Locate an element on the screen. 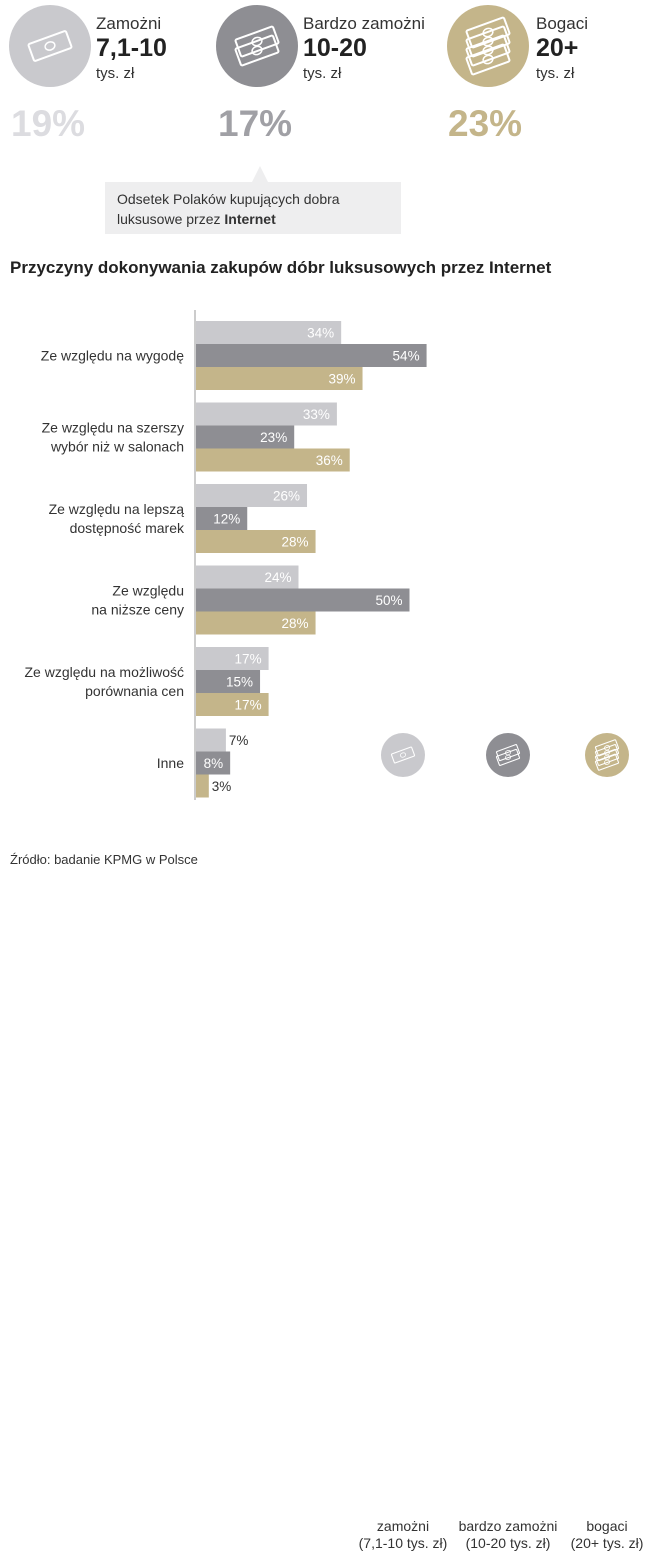 This screenshot has height=1552, width=655. category-label: Ze względu na wygodę is located at coordinates (112, 356).